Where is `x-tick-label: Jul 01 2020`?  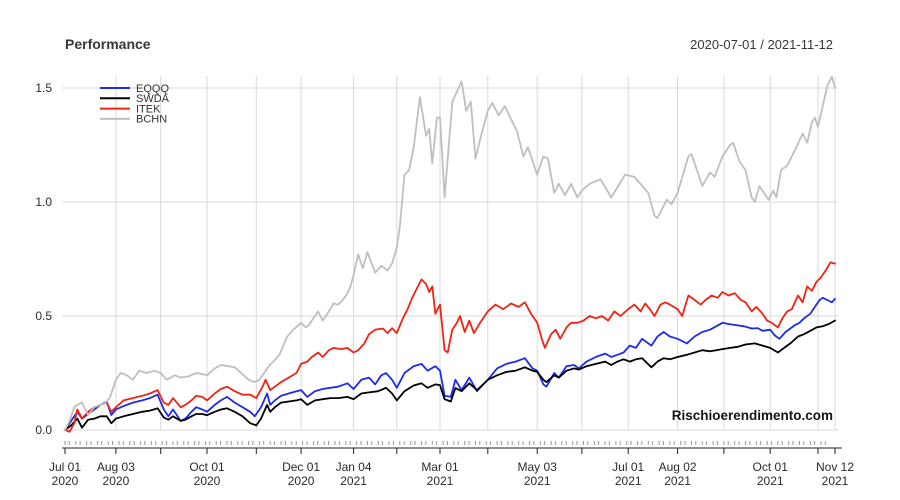
x-tick-label: Jul 01 2020 is located at coordinates (65, 474).